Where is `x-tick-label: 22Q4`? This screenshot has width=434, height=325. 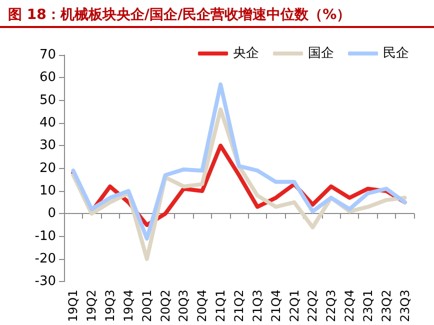
x-tick-label: 22Q4 is located at coordinates (349, 306).